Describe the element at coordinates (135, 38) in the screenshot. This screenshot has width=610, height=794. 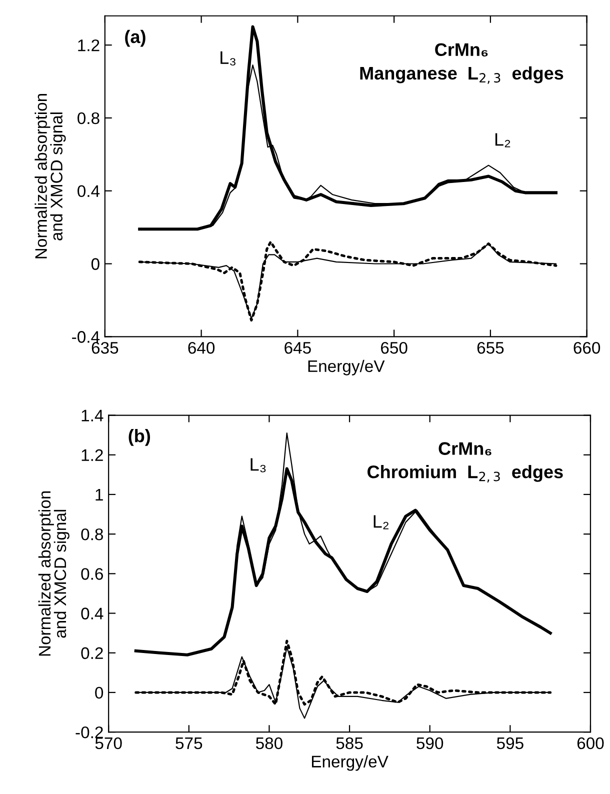
I see `text: (a)` at that location.